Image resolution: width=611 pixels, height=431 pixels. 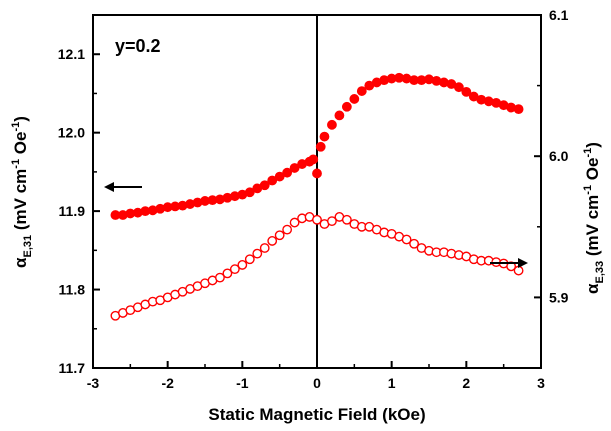 What do you see at coordinates (594, 218) in the screenshot?
I see `right-y-axis-label: αE,33 (mV cm-1 Oe-1)` at bounding box center [594, 218].